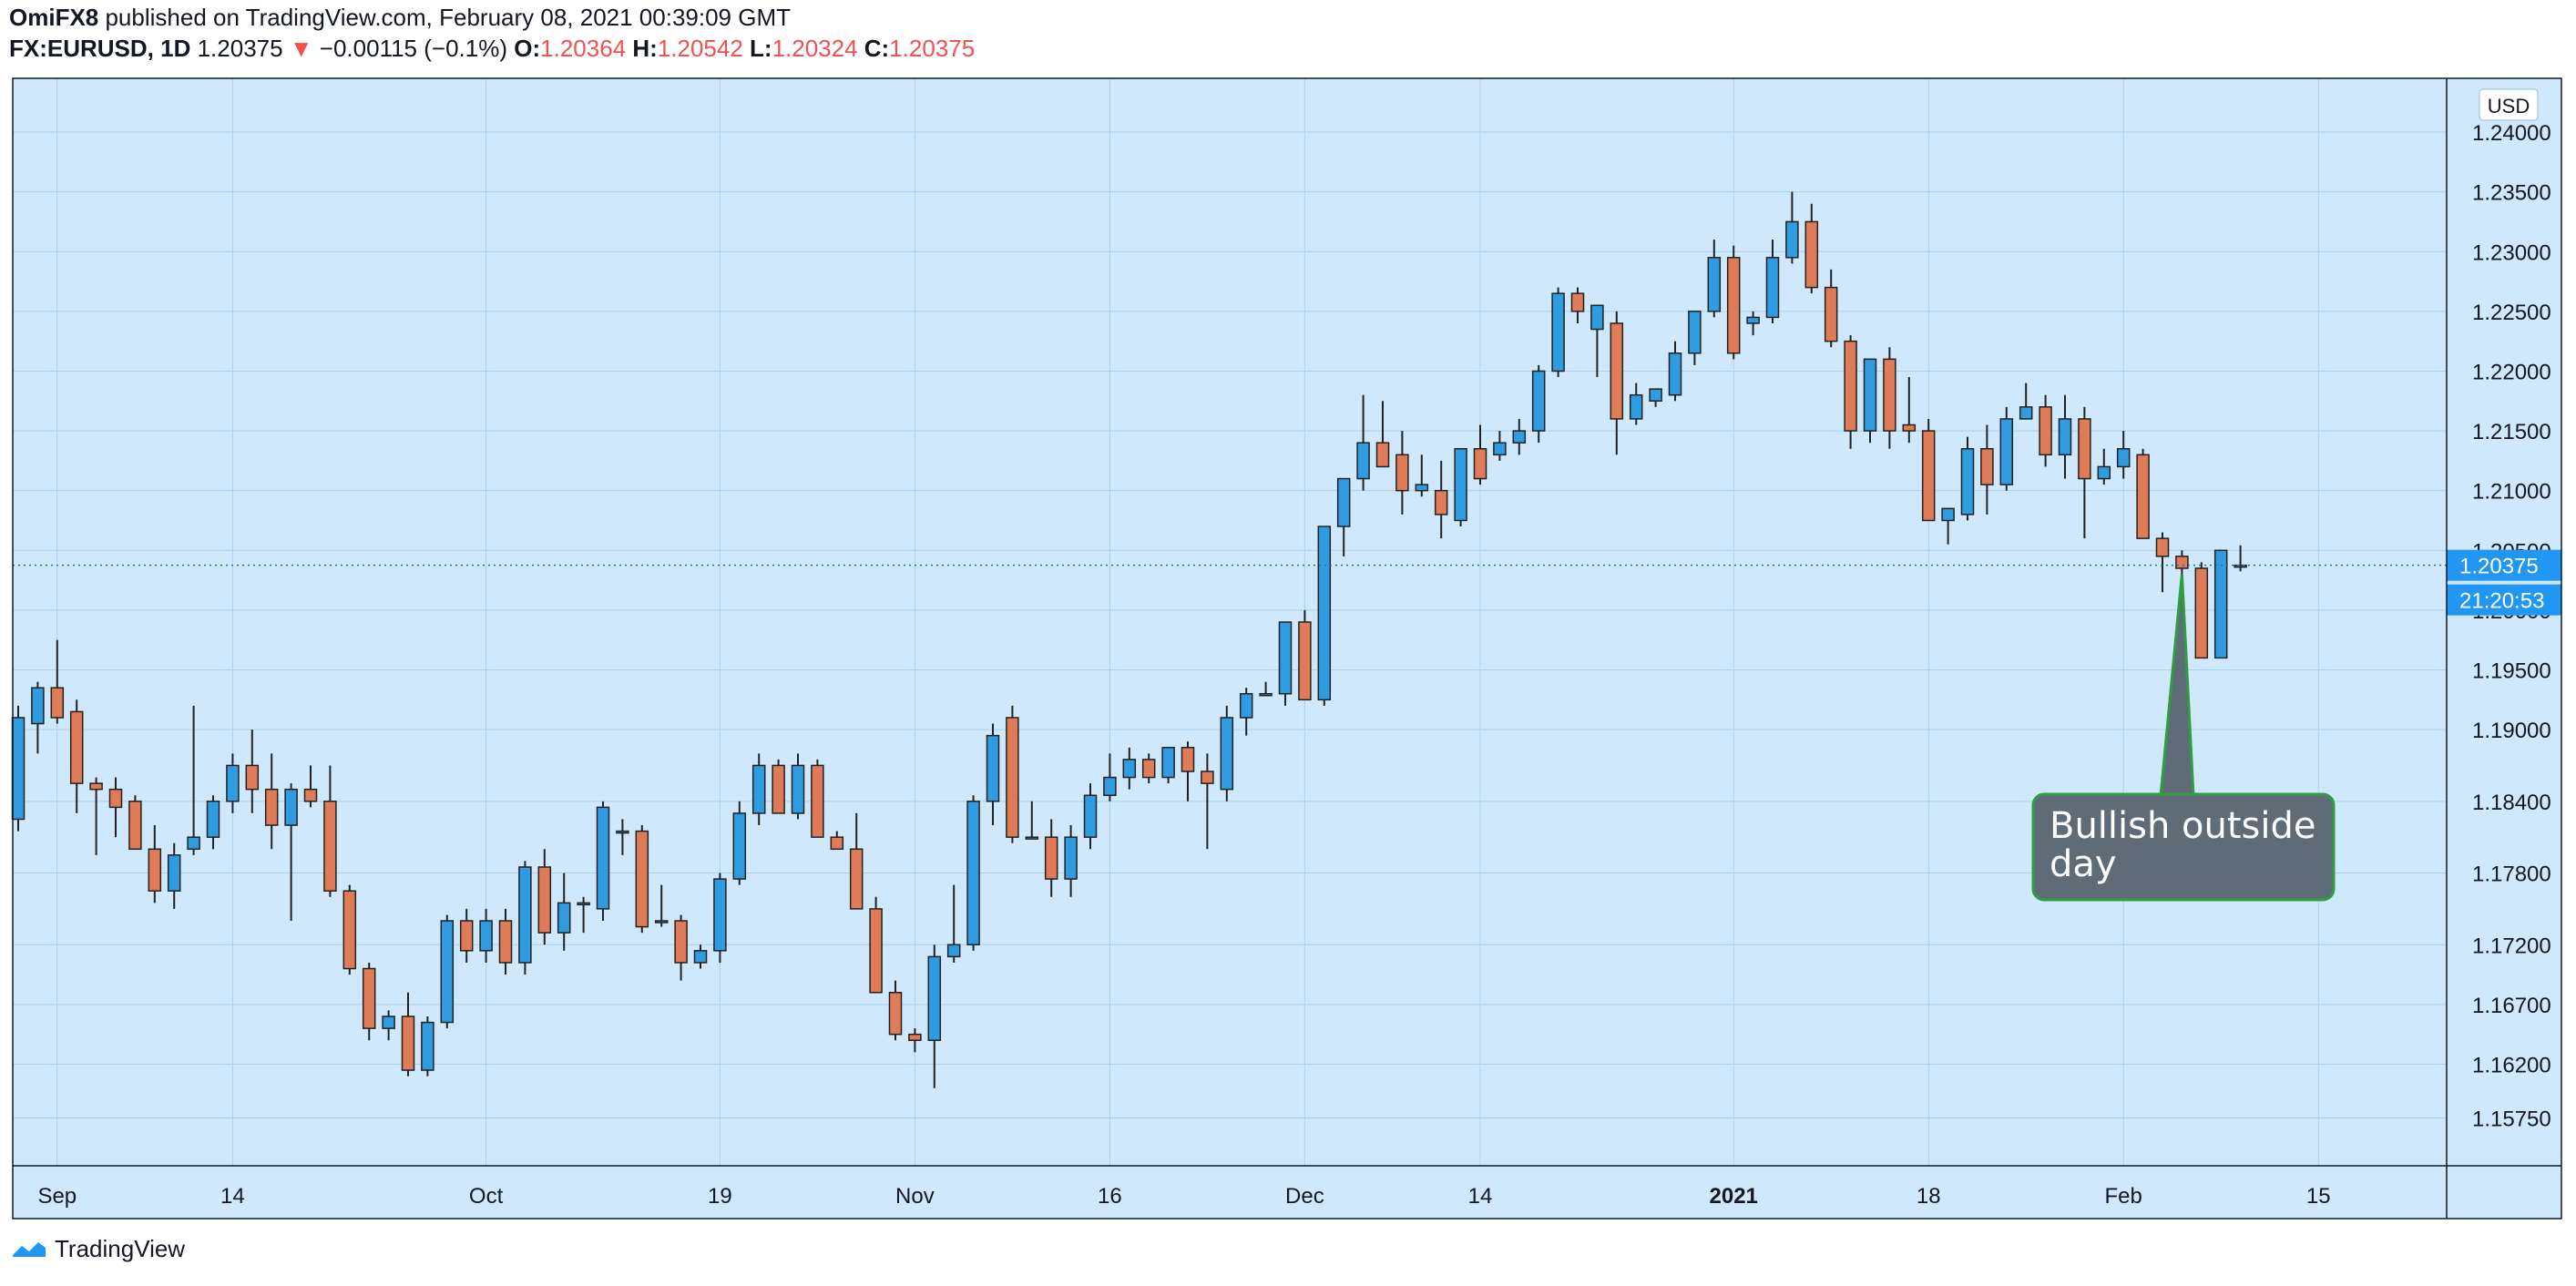 The image size is (2576, 1286). I want to click on countdown-label: 21:20:53, so click(2501, 602).